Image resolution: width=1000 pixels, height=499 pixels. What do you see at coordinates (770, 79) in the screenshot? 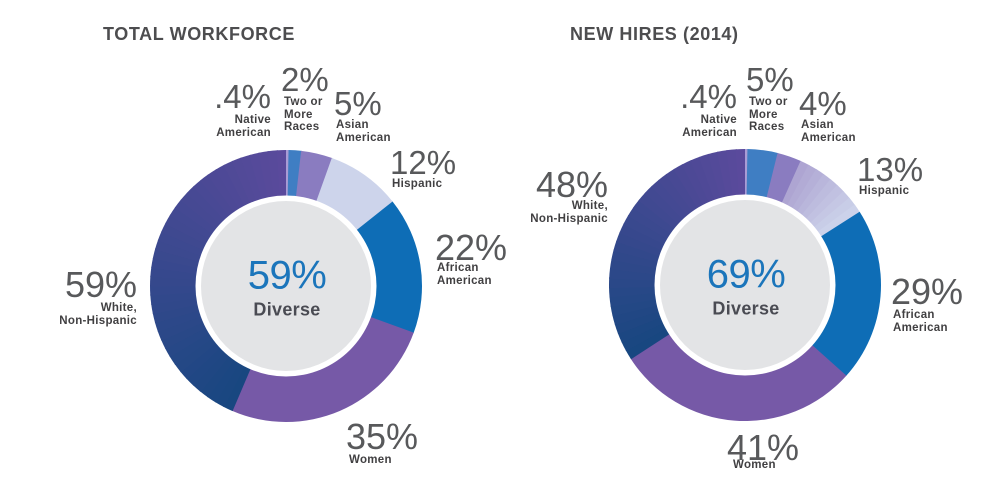
I see `label-two-or-more-pct: 5%` at bounding box center [770, 79].